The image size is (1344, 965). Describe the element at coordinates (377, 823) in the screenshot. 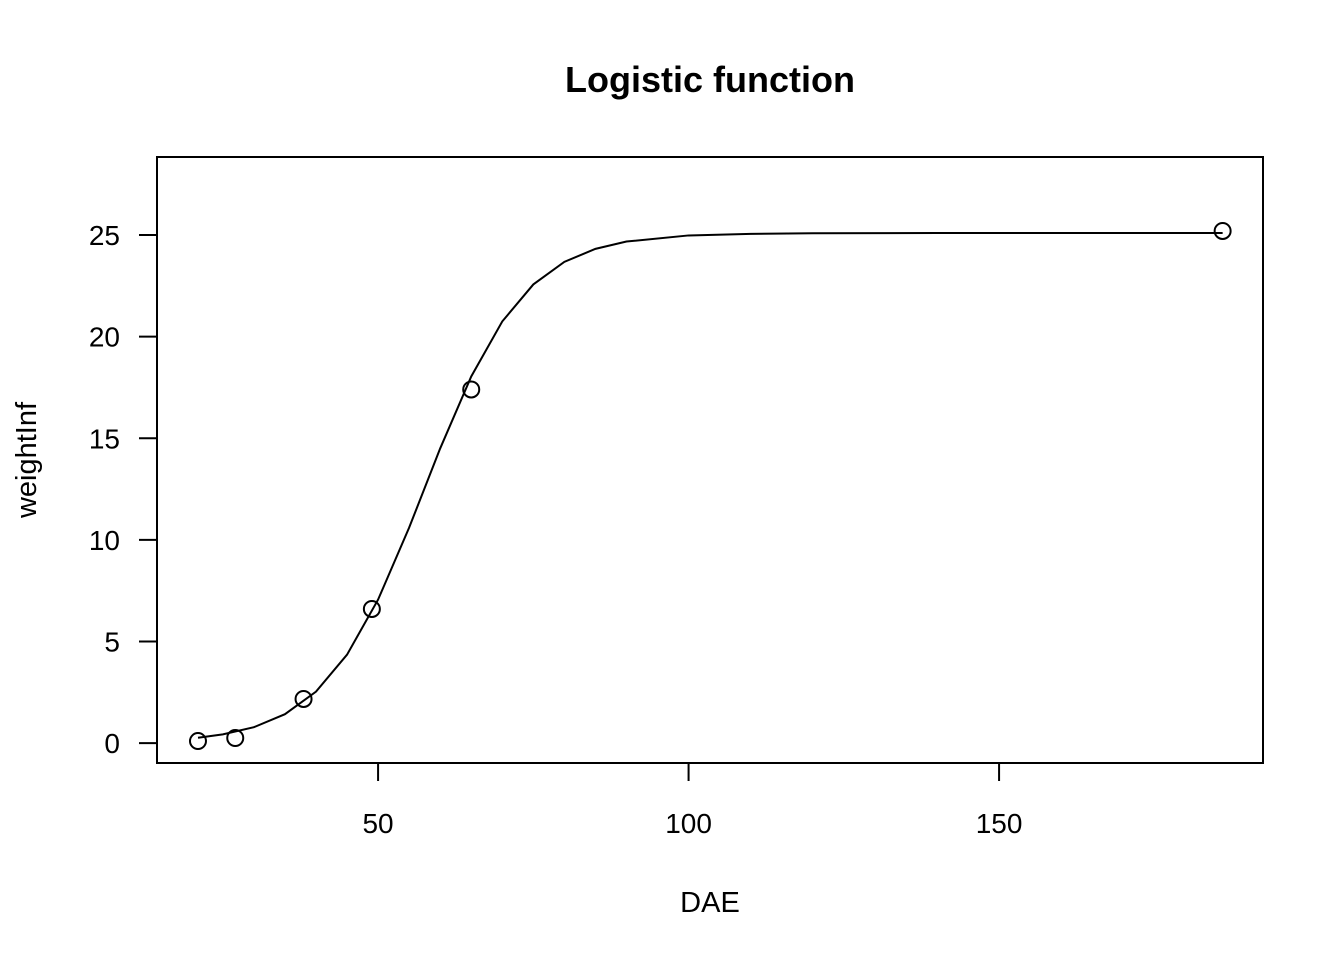

I see `x-tick-label: 50` at that location.